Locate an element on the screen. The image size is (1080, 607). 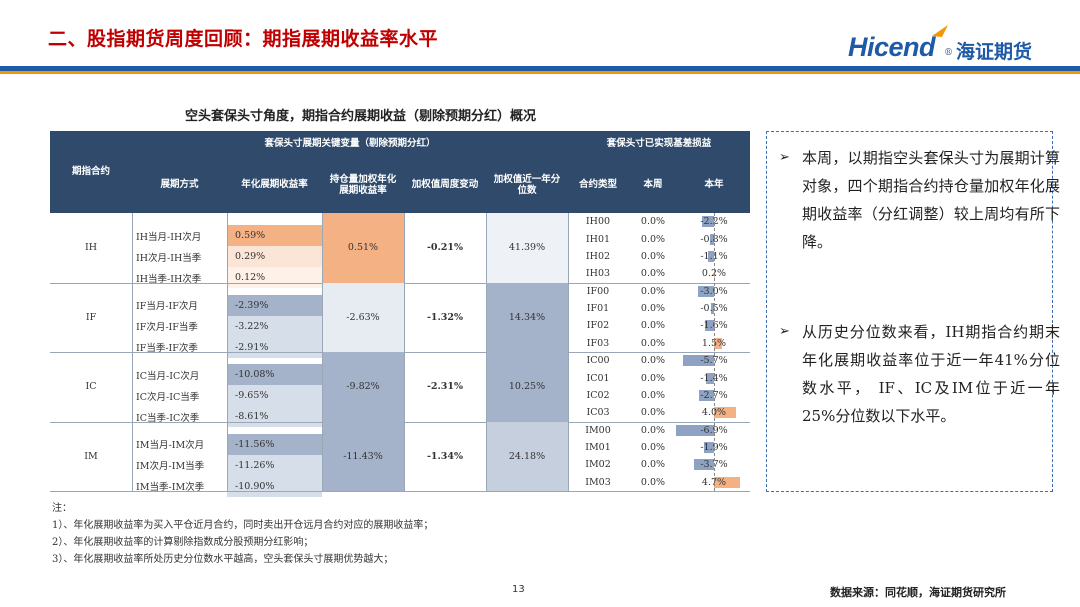
row-contract-code: IF03 is located at coordinates (598, 343).